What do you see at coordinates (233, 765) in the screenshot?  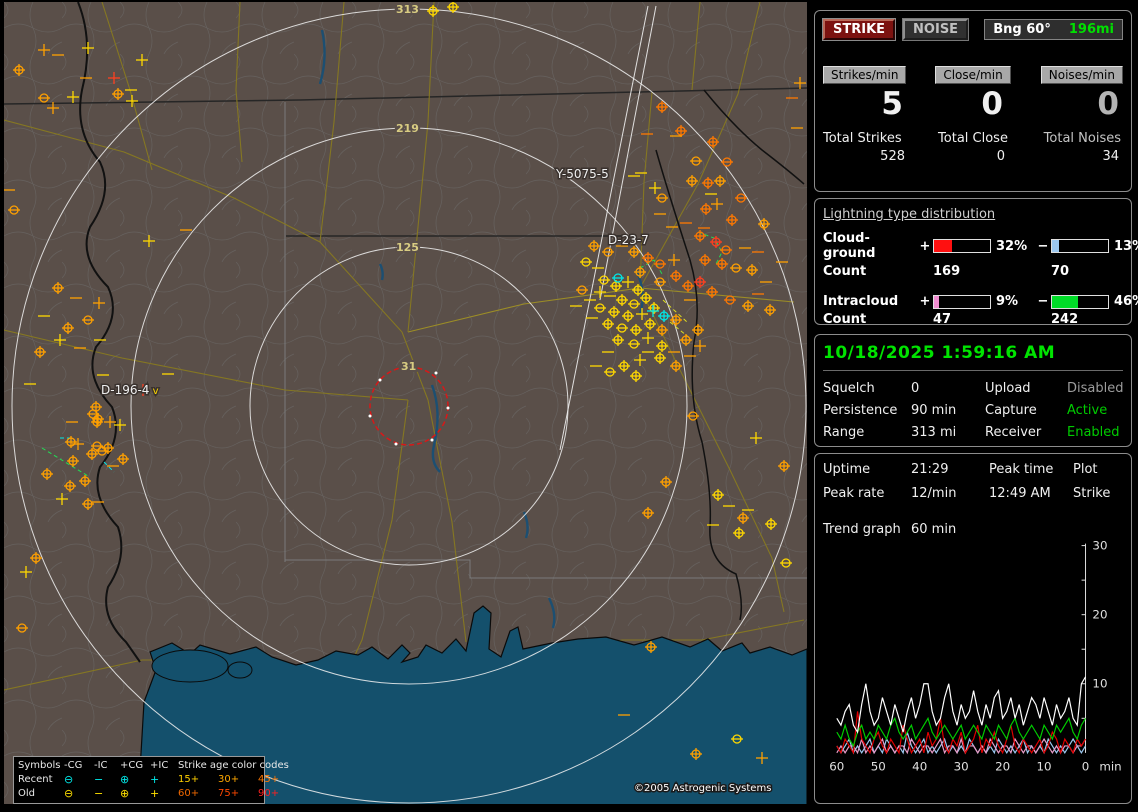 I see `legend-cell: Strike age color codes` at bounding box center [233, 765].